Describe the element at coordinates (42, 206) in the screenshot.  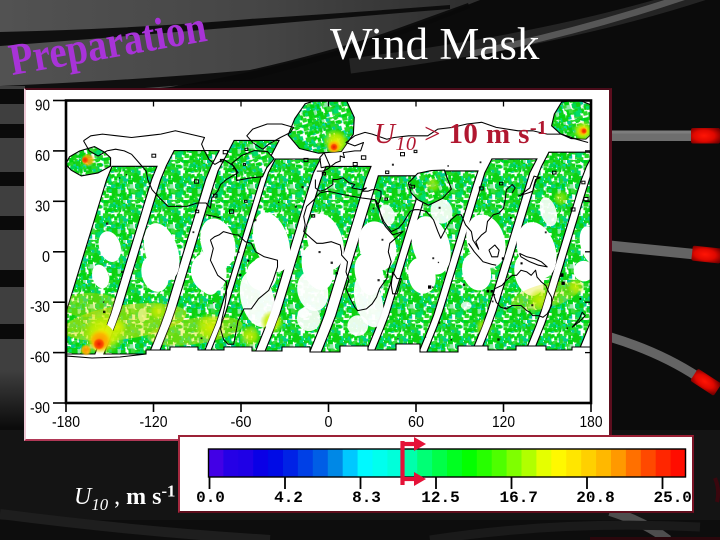
I see `svg-text: 30` at that location.